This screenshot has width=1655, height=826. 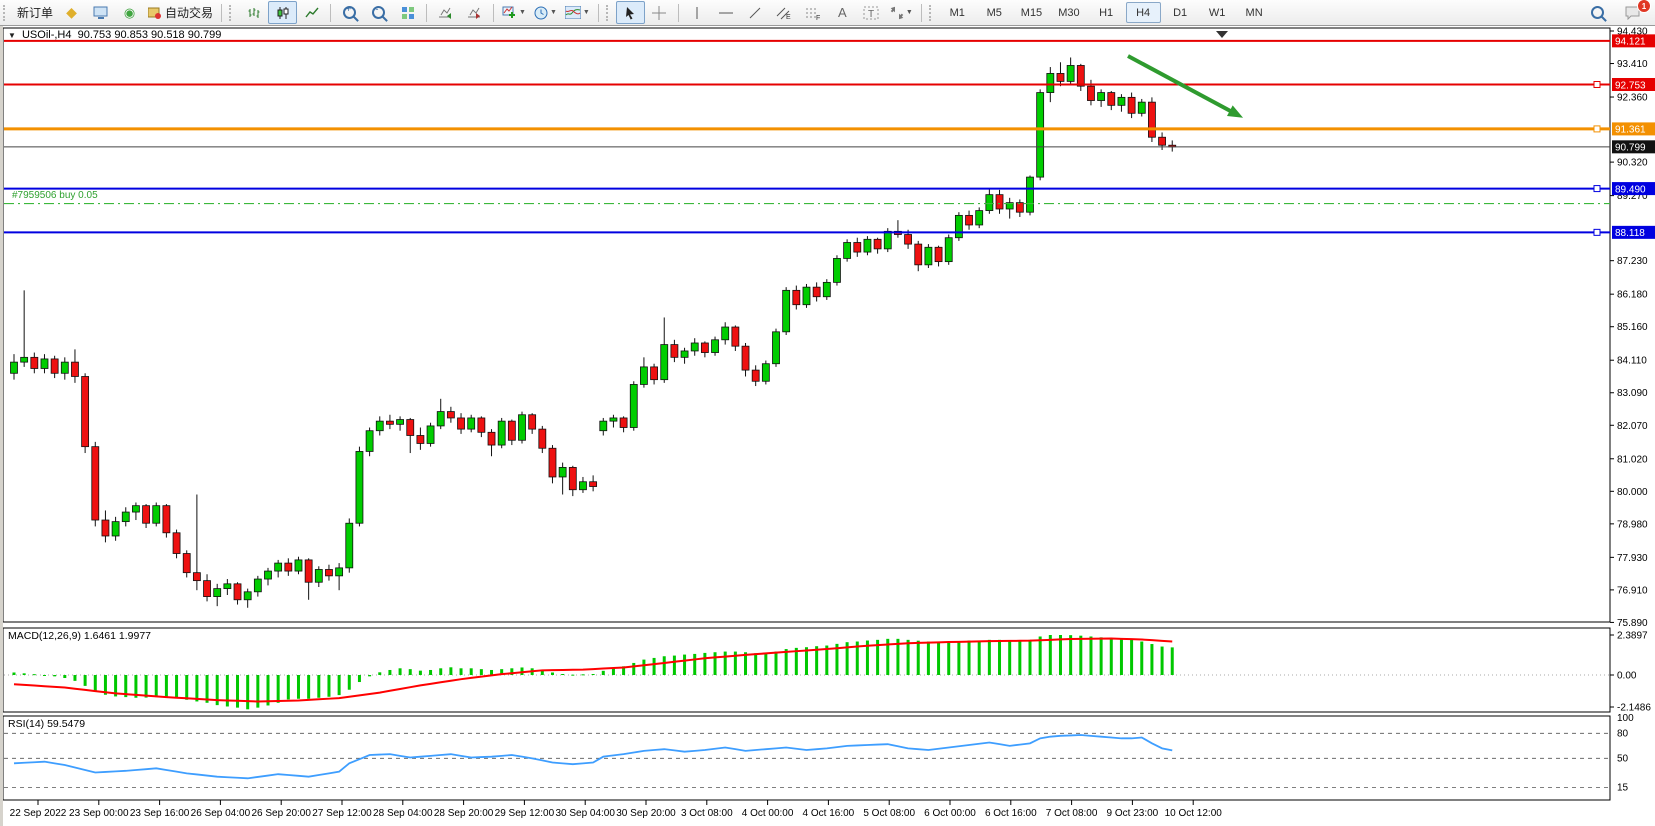 I want to click on cursor-icon, so click(x=630, y=12).